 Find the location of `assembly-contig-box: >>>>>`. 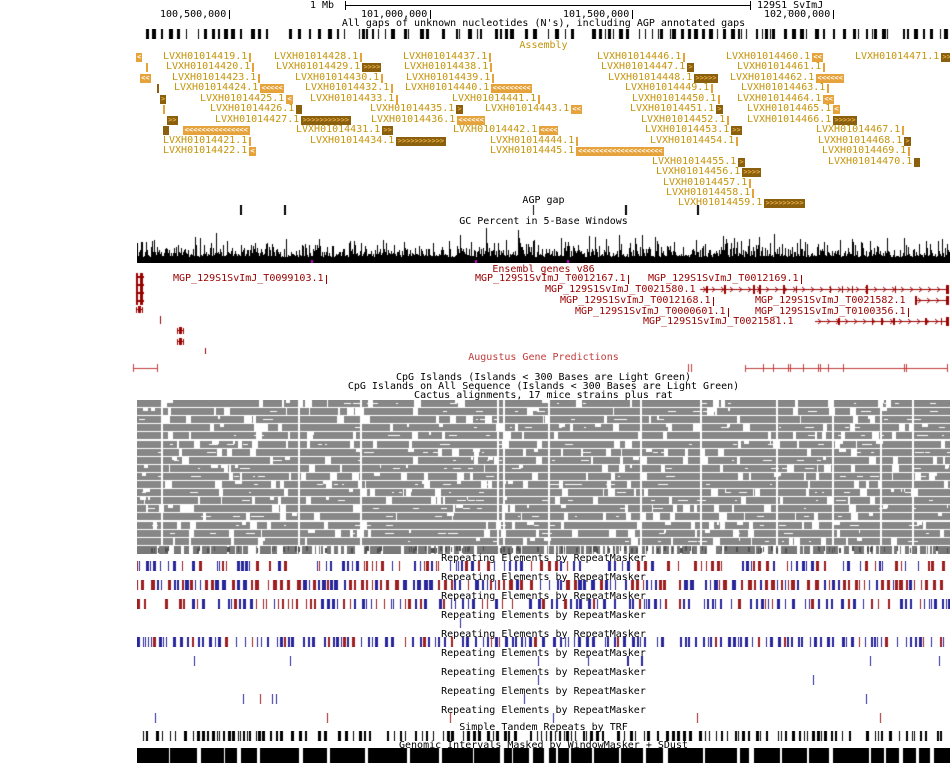

assembly-contig-box: >>>>> is located at coordinates (945, 57).